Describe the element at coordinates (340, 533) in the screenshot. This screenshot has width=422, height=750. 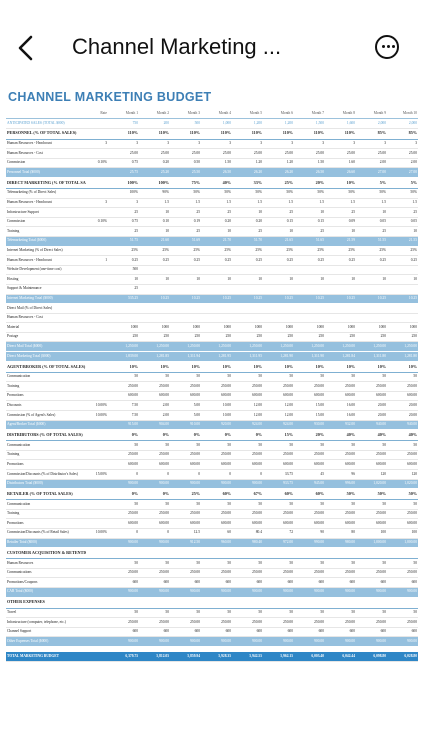
I see `table-cell: 80` at that location.